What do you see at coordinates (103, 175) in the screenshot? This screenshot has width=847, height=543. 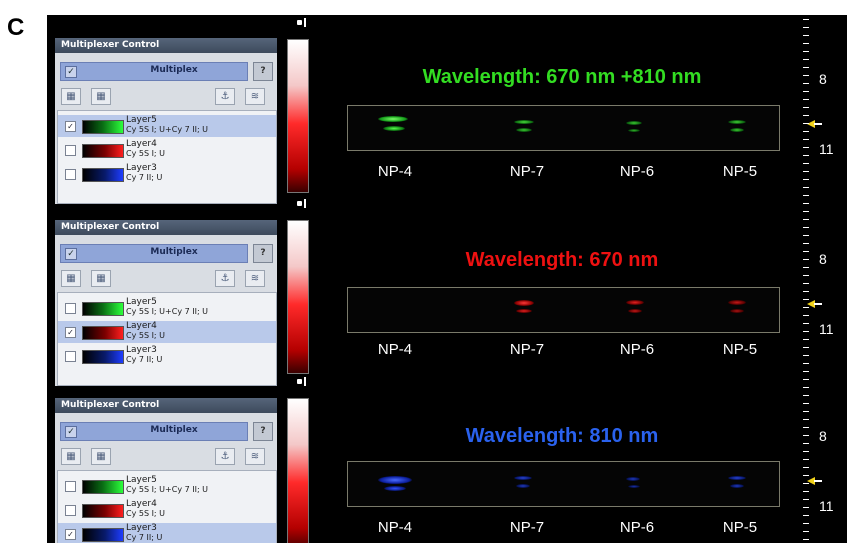 I see `blue-swatch` at bounding box center [103, 175].